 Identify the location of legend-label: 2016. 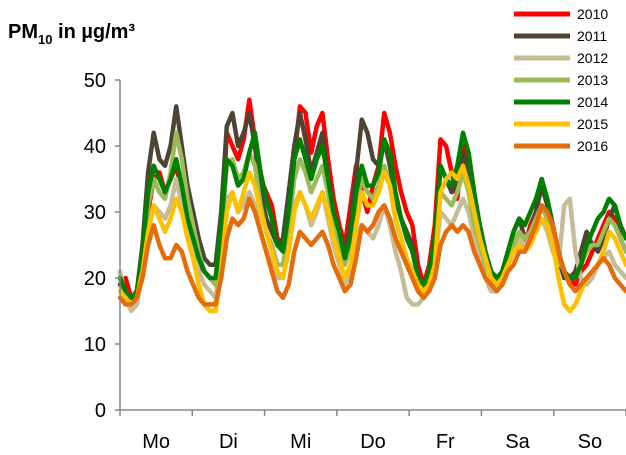
(592, 146).